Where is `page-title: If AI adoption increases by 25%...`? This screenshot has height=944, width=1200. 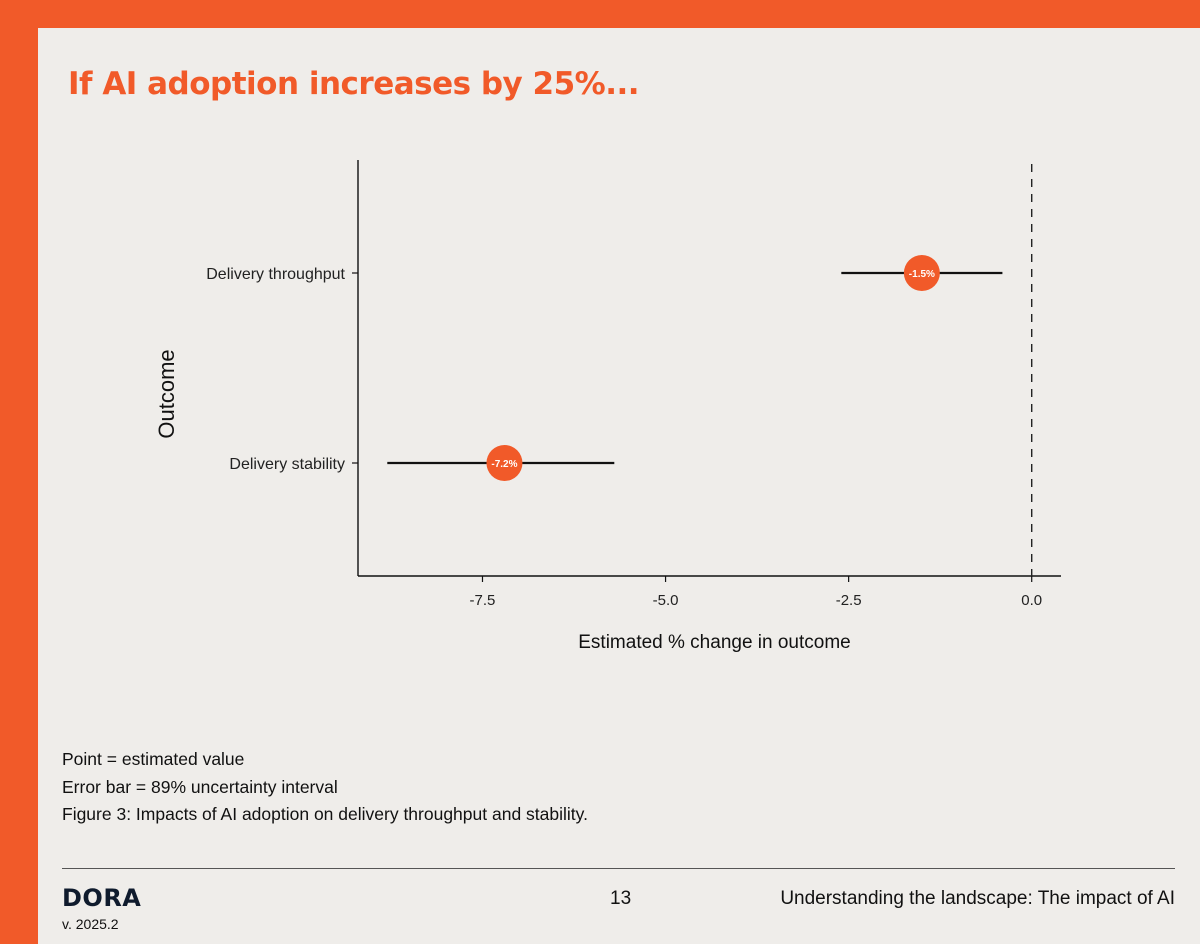 page-title: If AI adoption increases by 25%... is located at coordinates (354, 84).